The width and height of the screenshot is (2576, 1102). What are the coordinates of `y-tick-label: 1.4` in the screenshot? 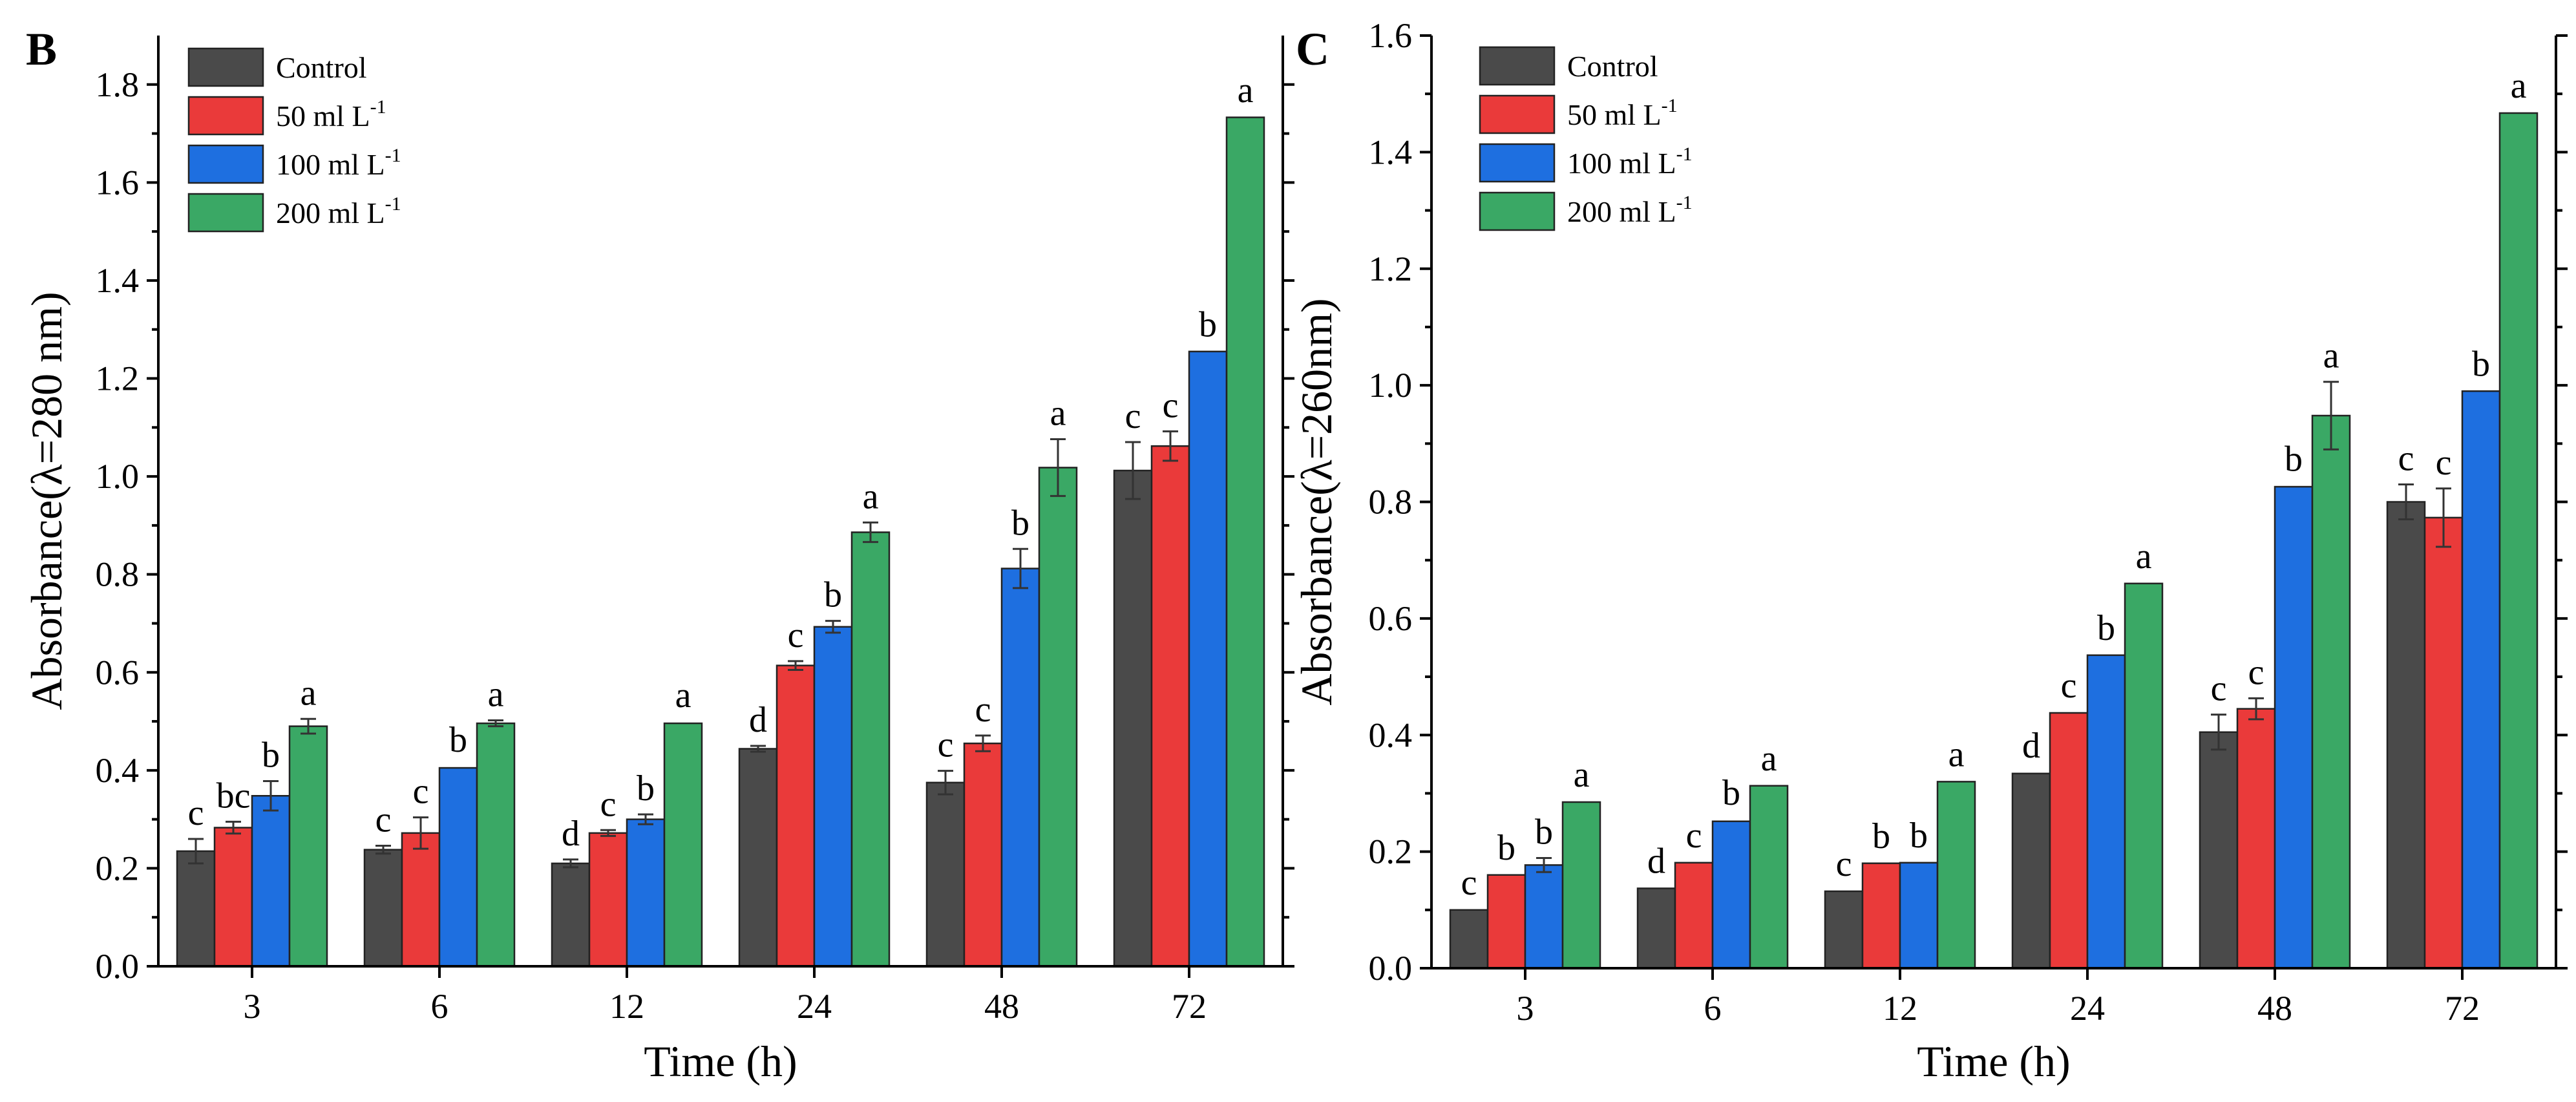 It's located at (118, 280).